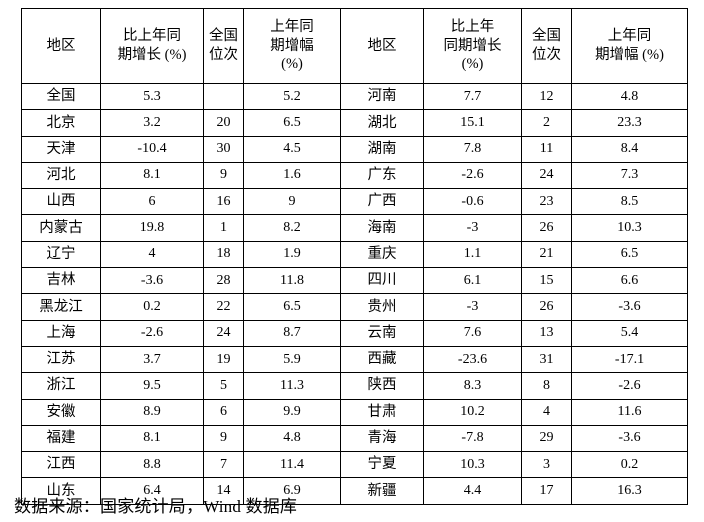 Image resolution: width=704 pixels, height=522 pixels. I want to click on cell-prev-left: 5.9, so click(292, 359).